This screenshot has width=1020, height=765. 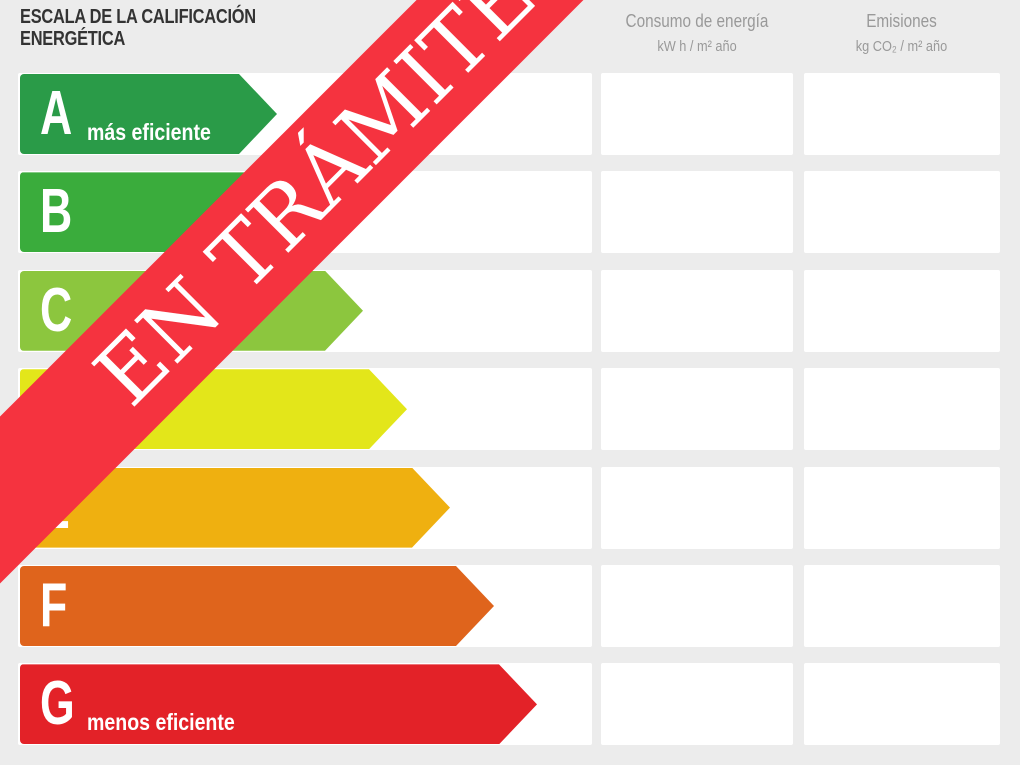 I want to click on rating-letter: A, so click(x=56, y=113).